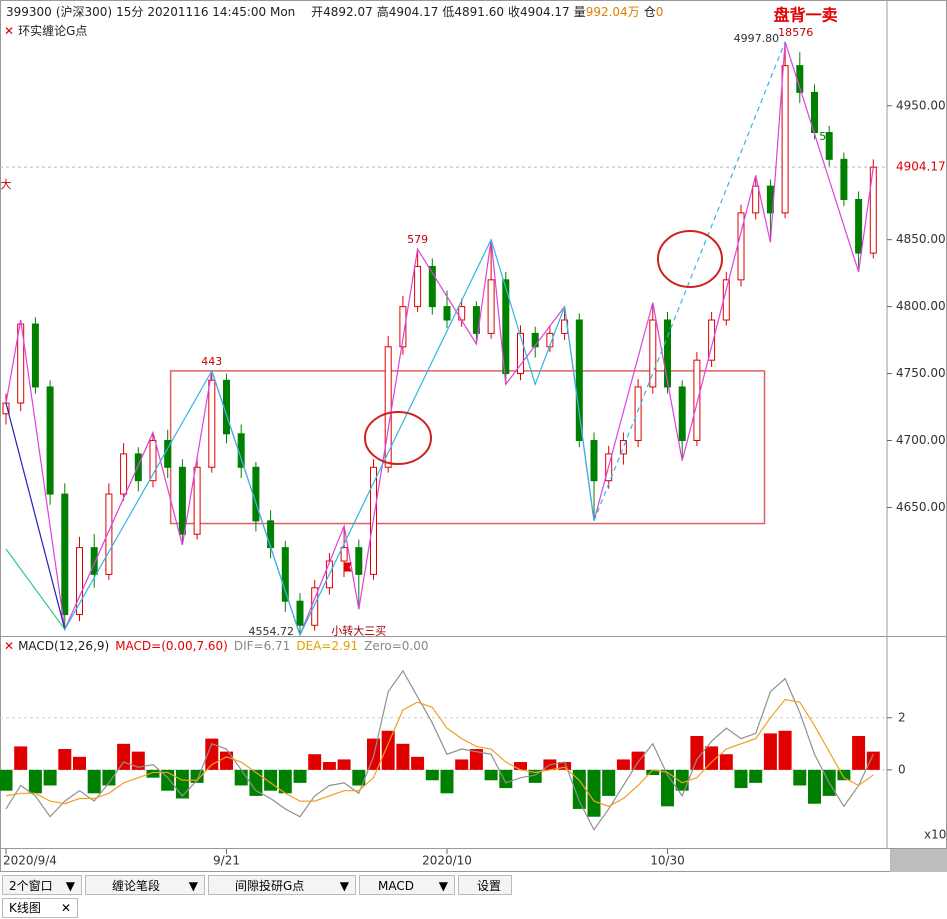  I want to click on y-tick-label: 4700.00, so click(921, 440).